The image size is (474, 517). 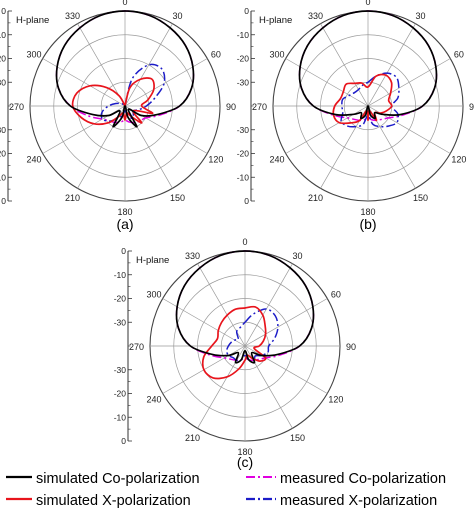 I want to click on panel-label: (b), so click(x=367, y=224).